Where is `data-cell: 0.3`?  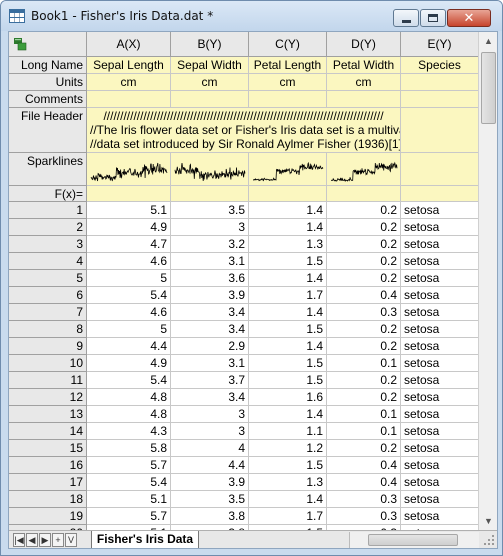 data-cell: 0.3 is located at coordinates (364, 516).